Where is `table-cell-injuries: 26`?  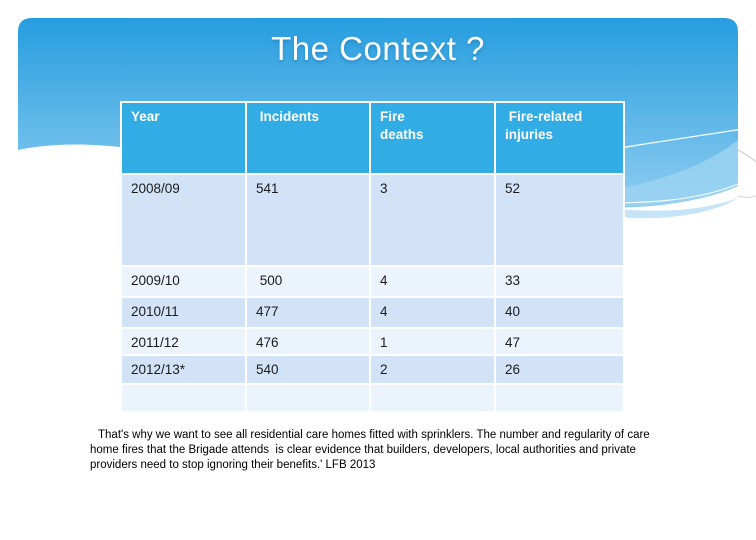 table-cell-injuries: 26 is located at coordinates (559, 369).